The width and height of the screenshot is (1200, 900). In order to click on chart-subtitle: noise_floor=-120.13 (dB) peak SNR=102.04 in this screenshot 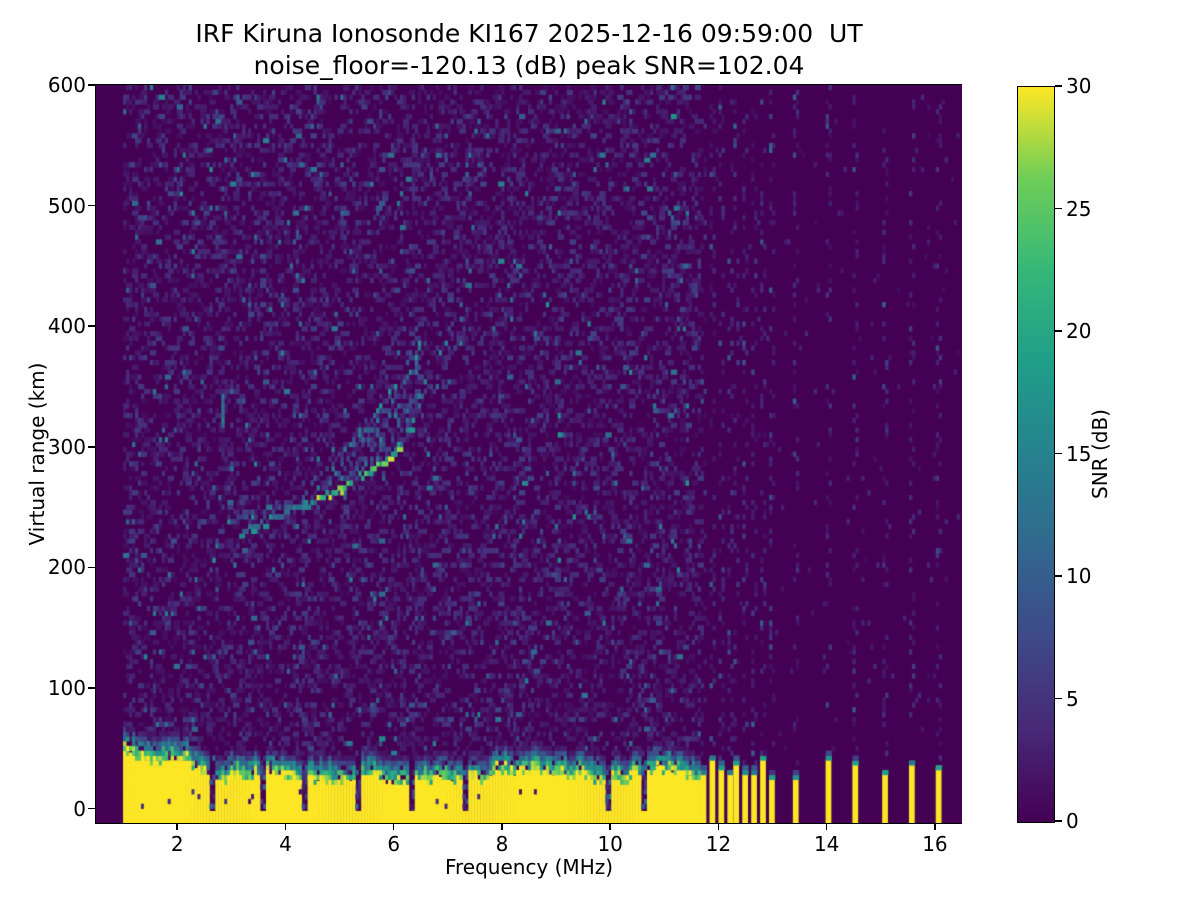, I will do `click(529, 65)`.